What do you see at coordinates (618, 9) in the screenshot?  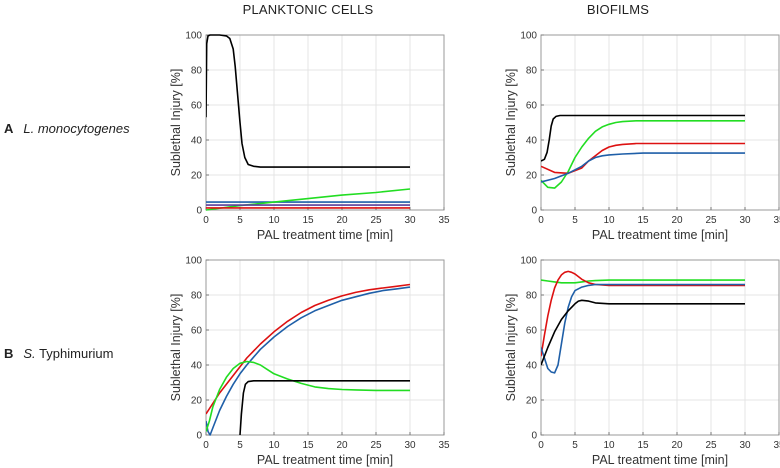 I see `column-header-biofilms: BIOFILMS` at bounding box center [618, 9].